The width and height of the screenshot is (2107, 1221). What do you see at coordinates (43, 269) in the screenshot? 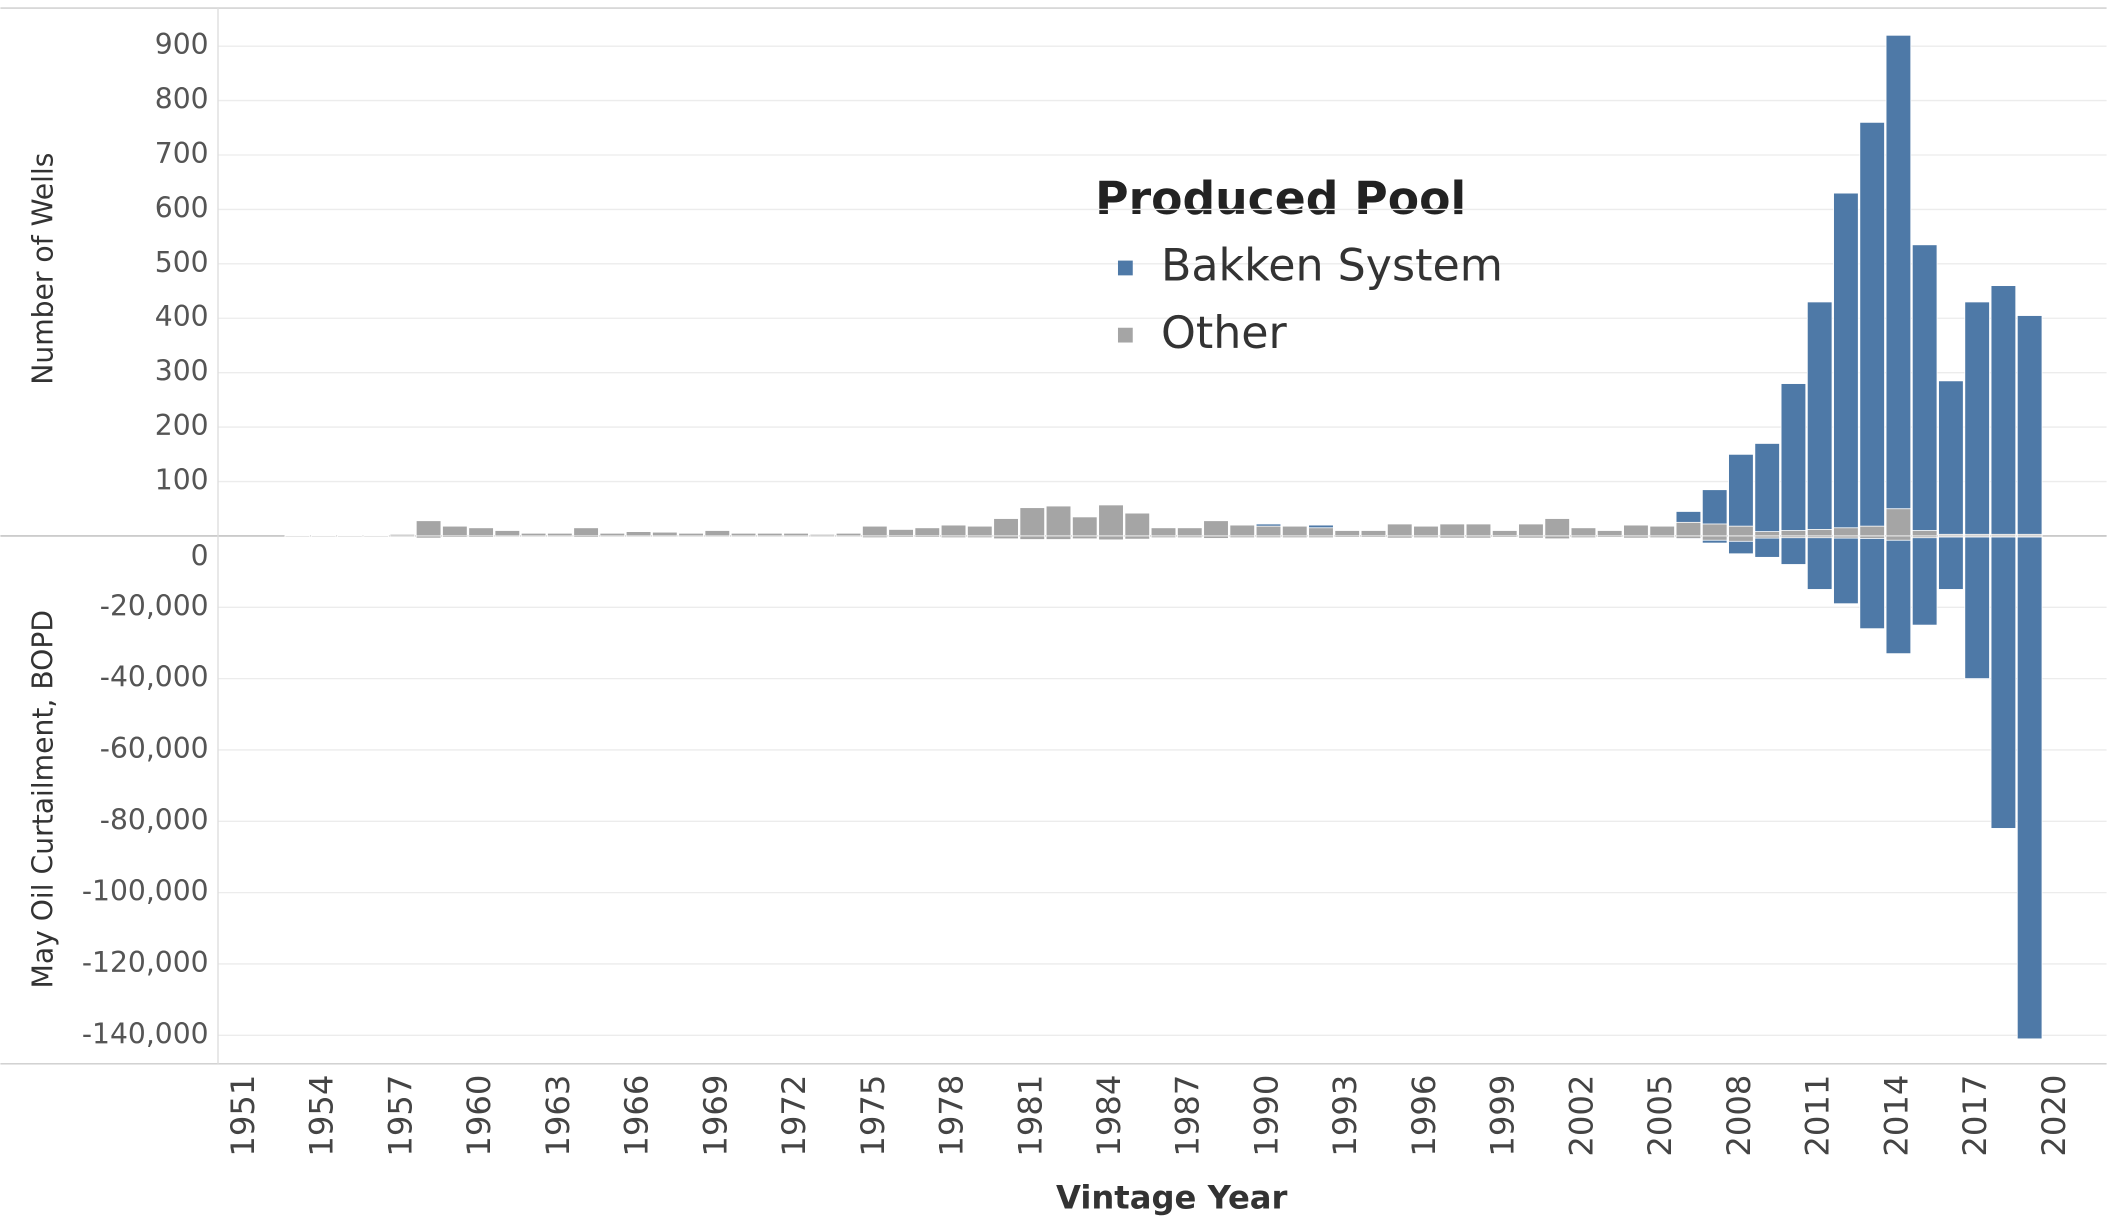
I see `y-axis-title: Number of Wells` at bounding box center [43, 269].